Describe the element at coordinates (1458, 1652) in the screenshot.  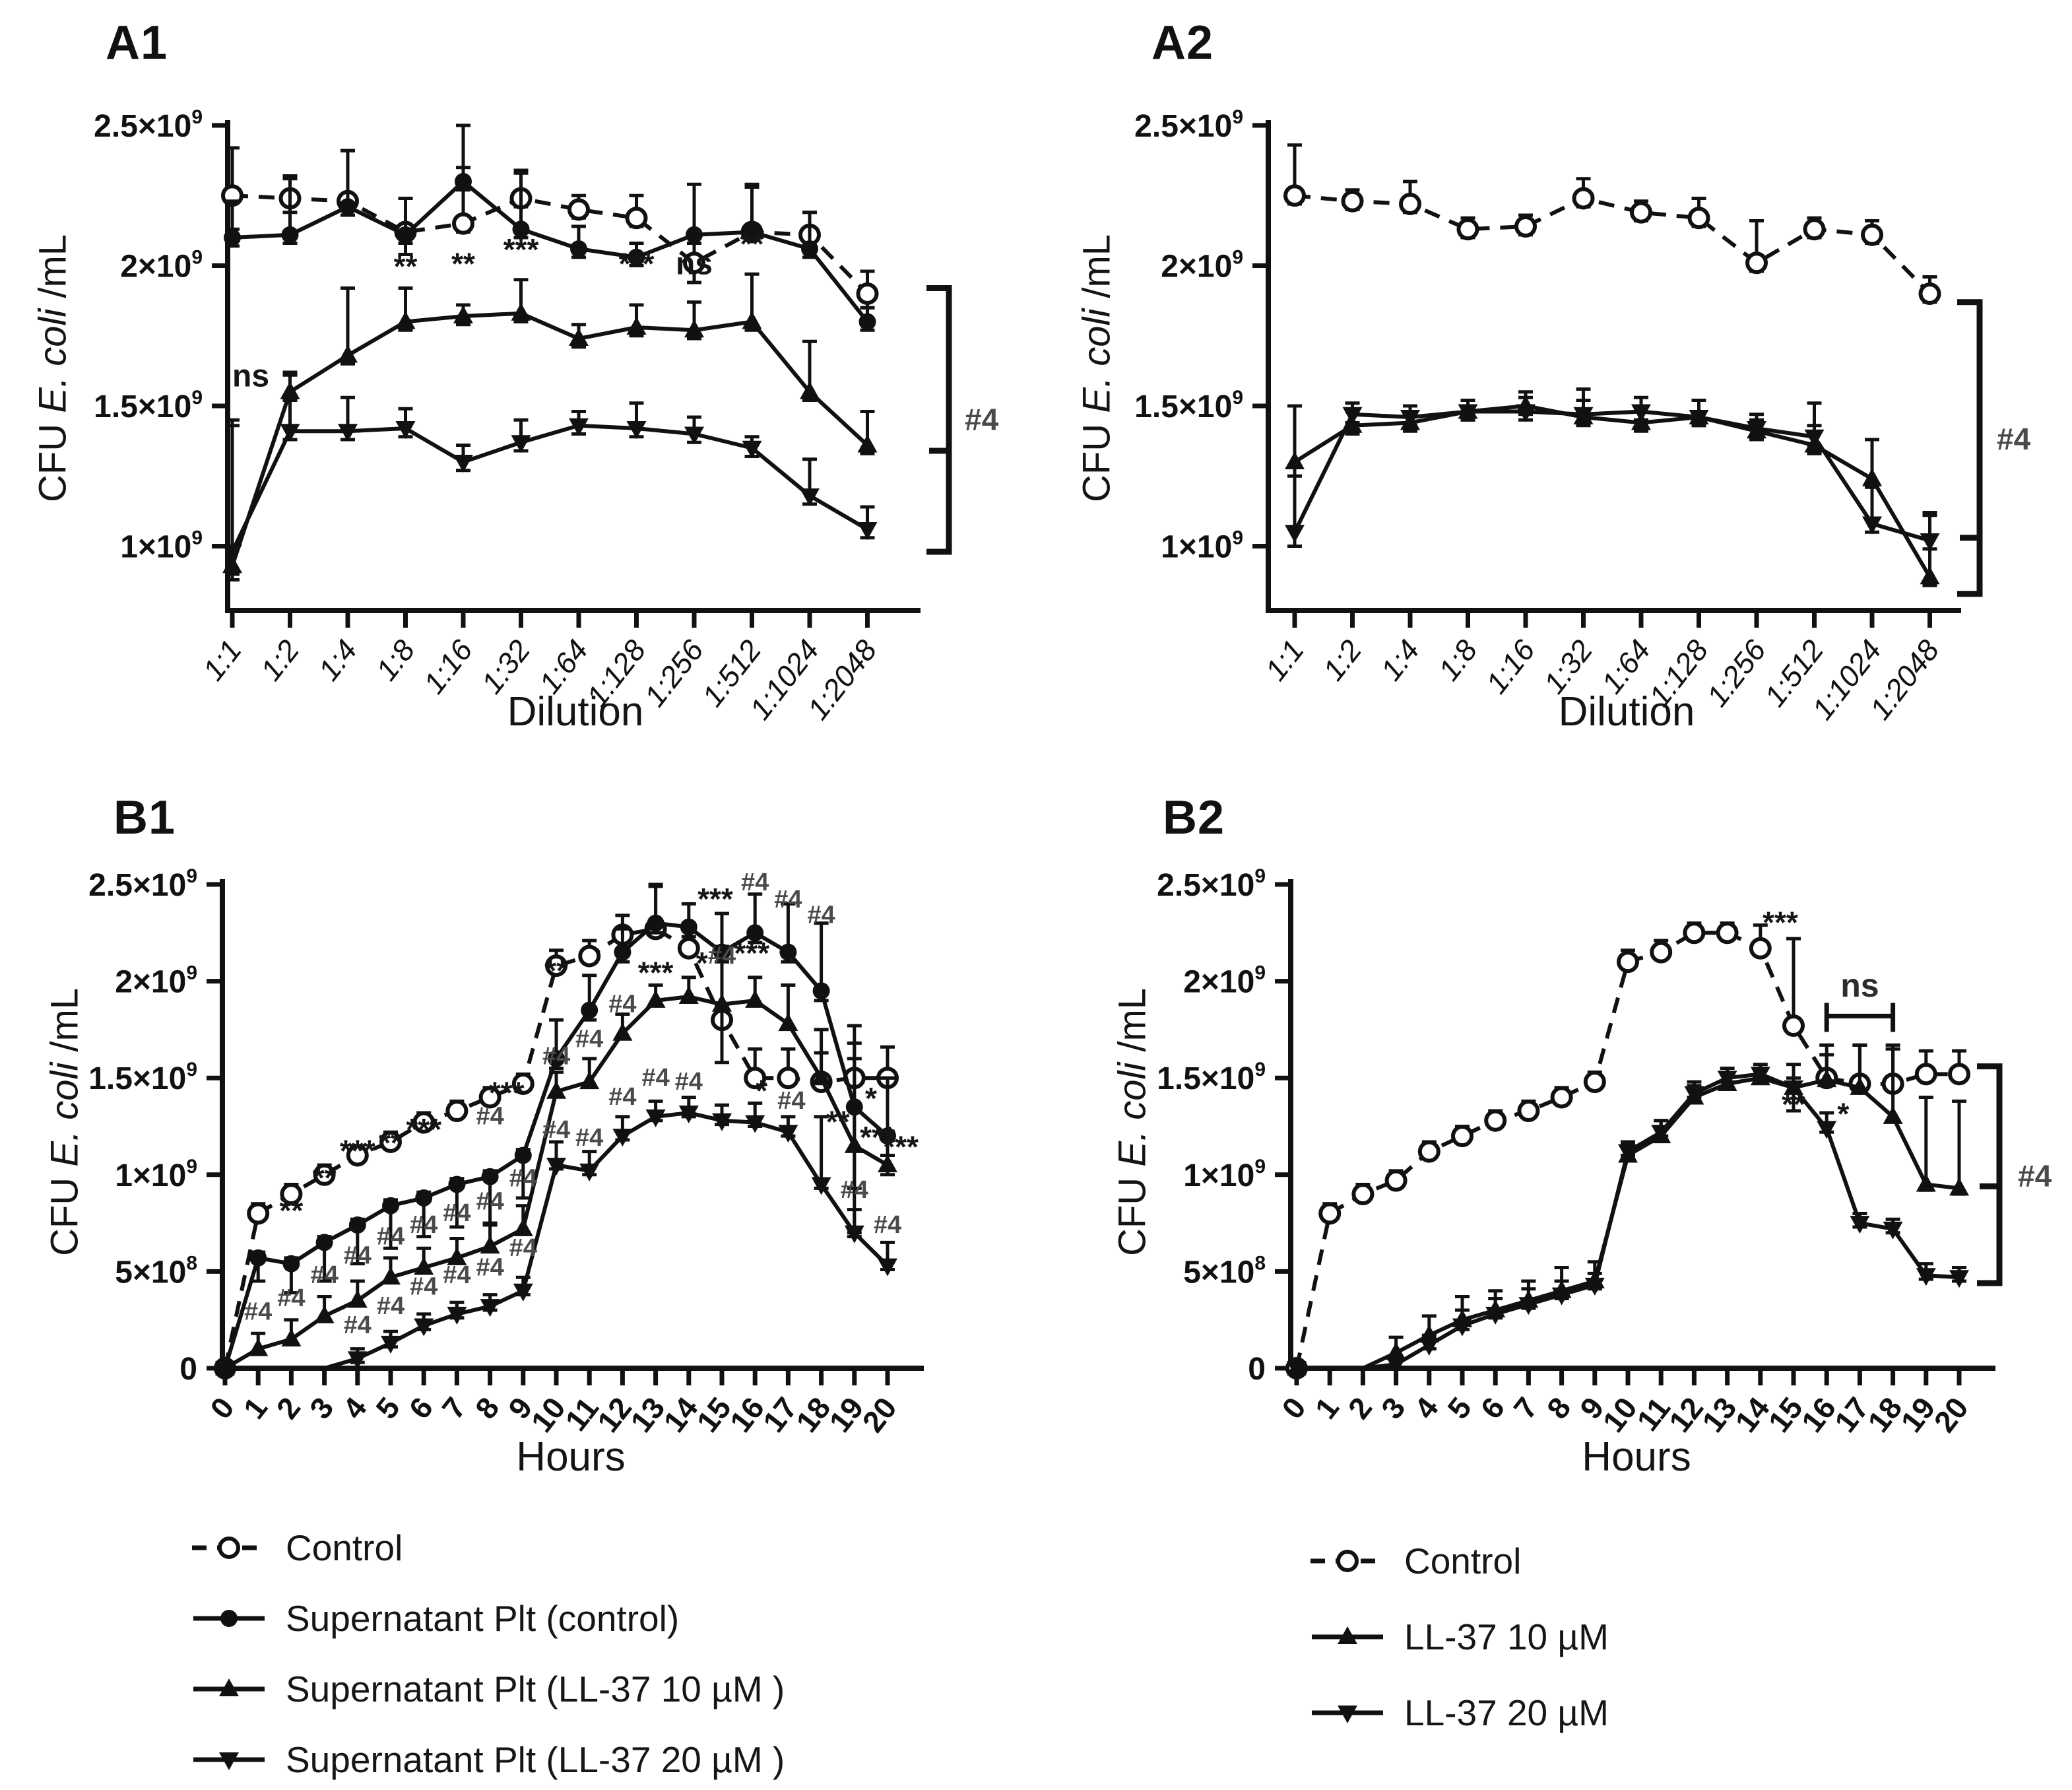
I see `legend-b2: Control LL-37 10 µM LL-37 20 µM` at that location.